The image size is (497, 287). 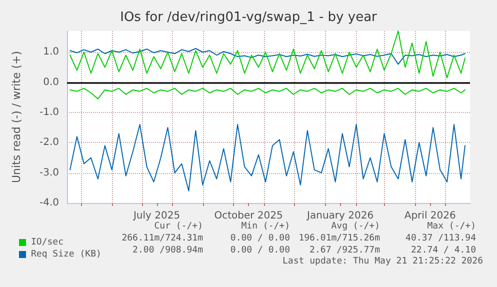 What do you see at coordinates (179, 227) in the screenshot?
I see `text: Cur (-/+)` at bounding box center [179, 227].